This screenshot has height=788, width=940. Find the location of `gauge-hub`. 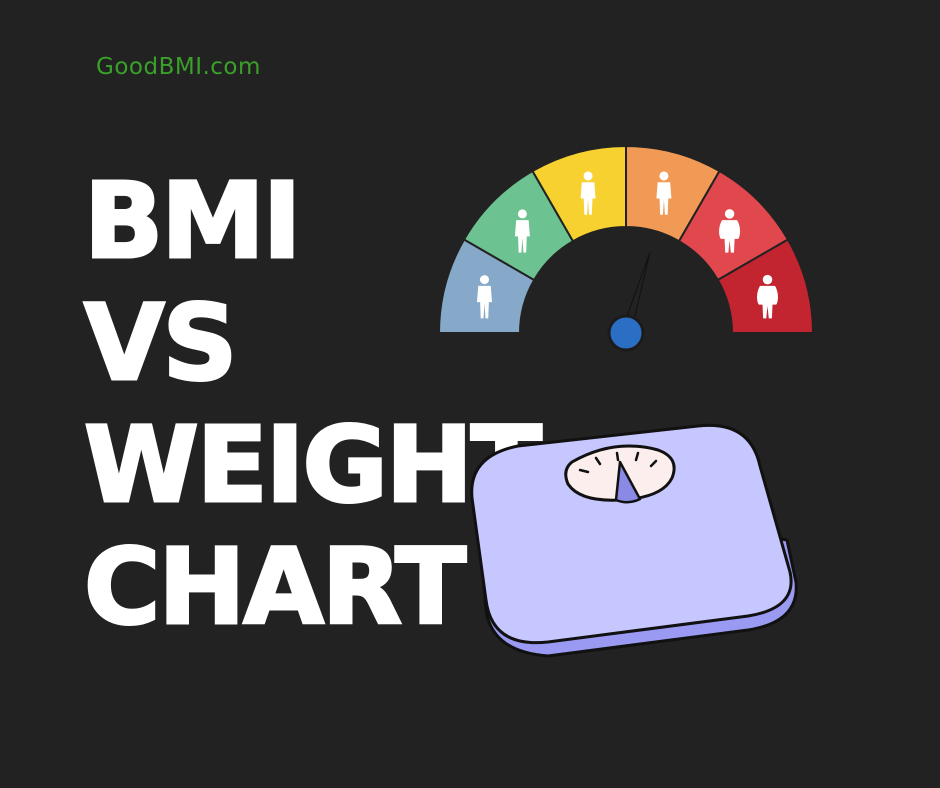

gauge-hub is located at coordinates (626, 333).